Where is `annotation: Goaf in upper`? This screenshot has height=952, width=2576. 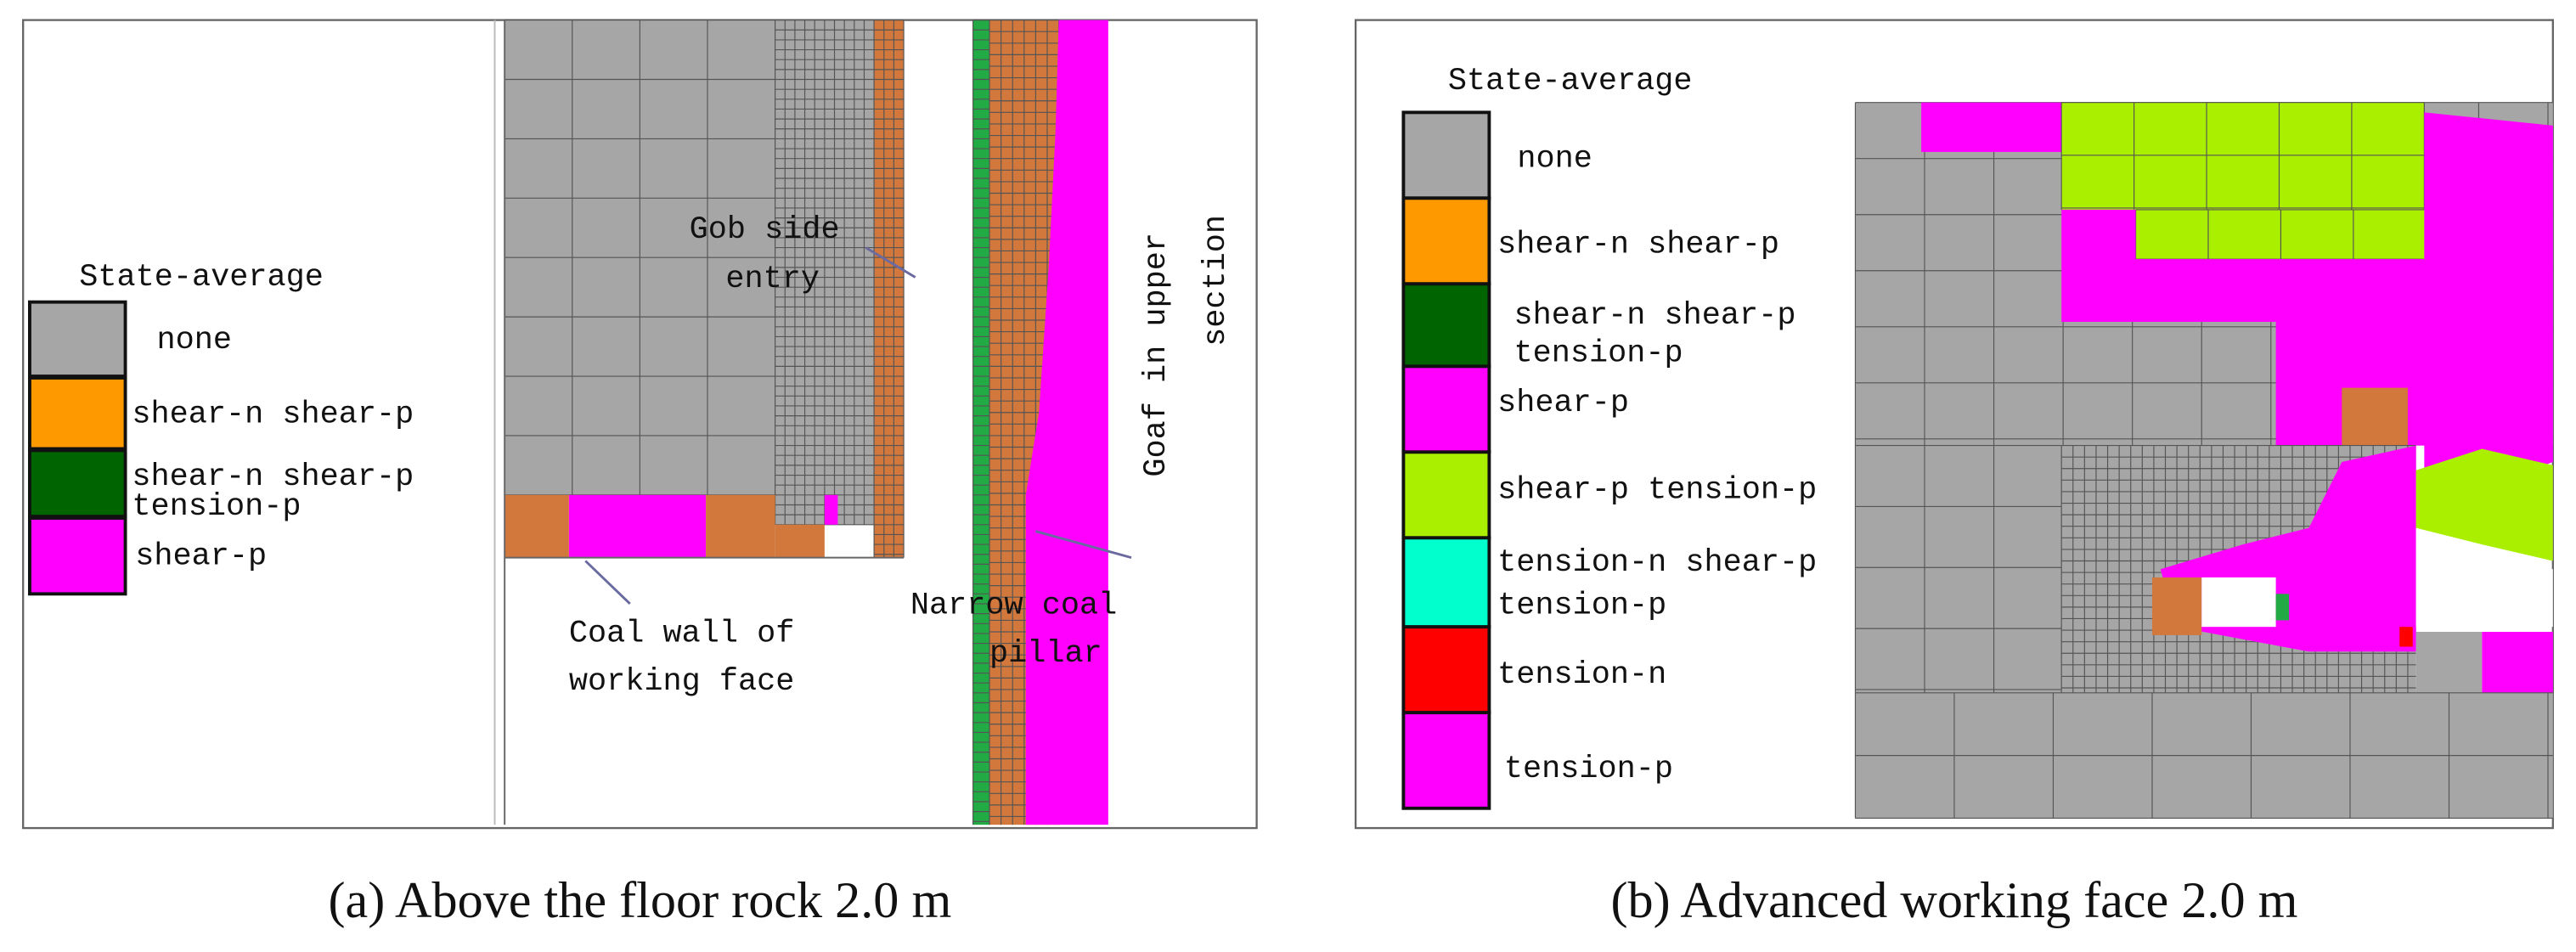
annotation: Goaf in upper is located at coordinates (1157, 355).